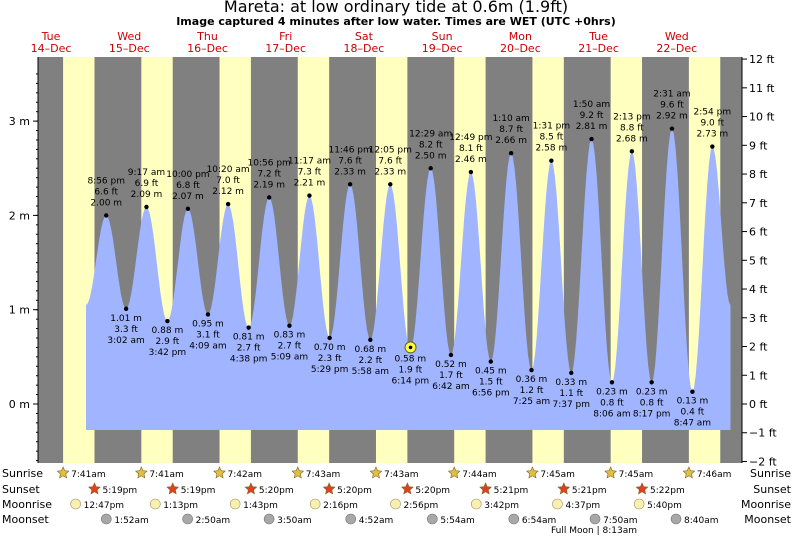  Describe the element at coordinates (632, 117) in the screenshot. I see `high-tide-time-label: 2:13 pm` at that location.